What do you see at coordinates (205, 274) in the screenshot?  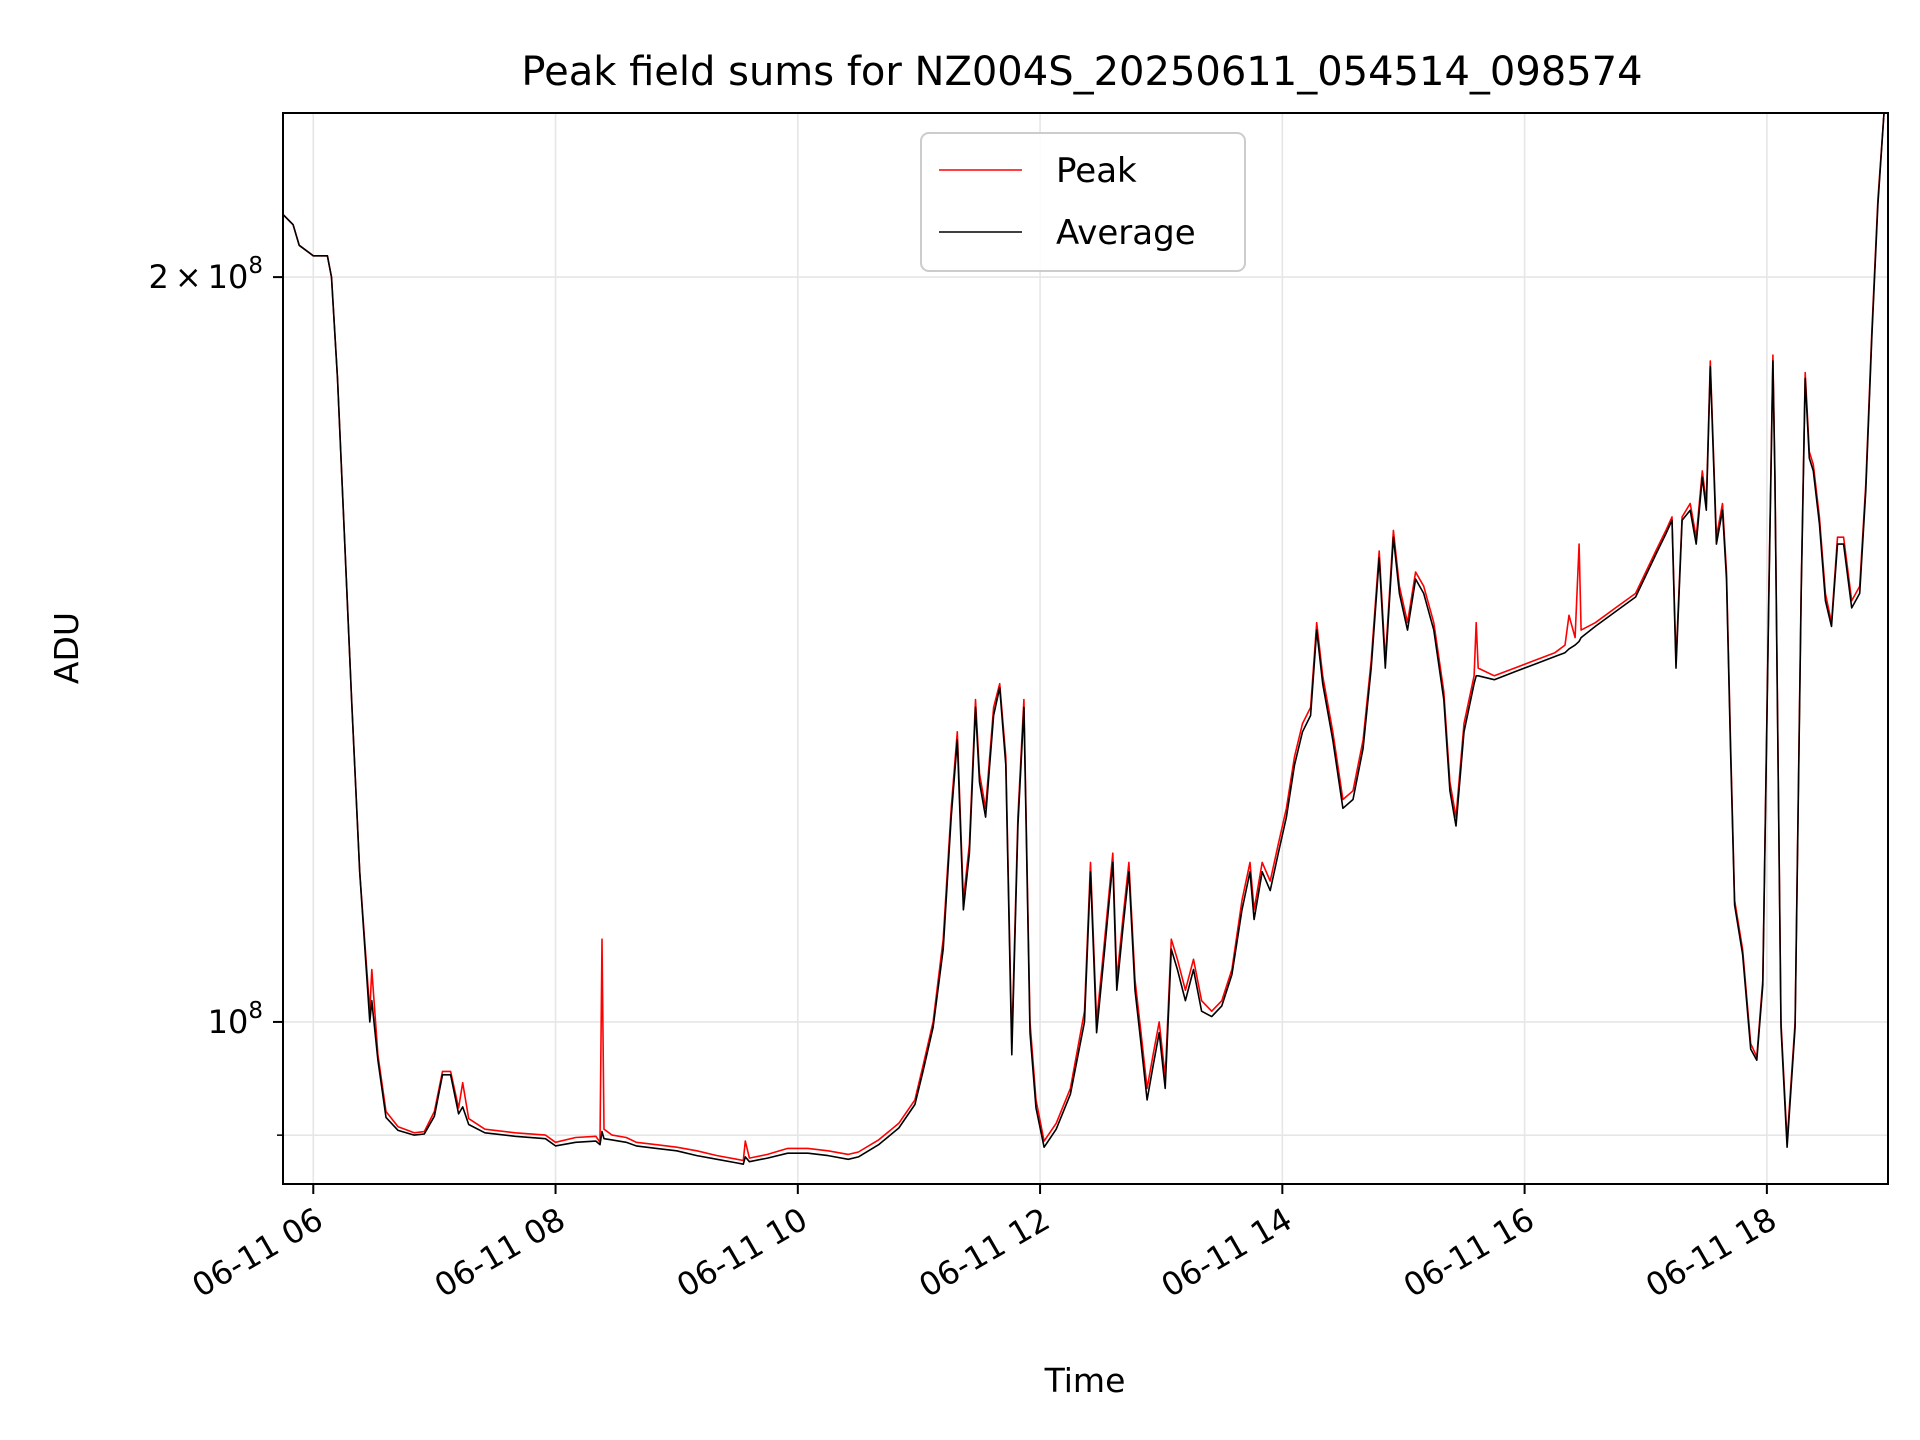 I see `y-tick-label: 2 × 10⁸` at bounding box center [205, 274].